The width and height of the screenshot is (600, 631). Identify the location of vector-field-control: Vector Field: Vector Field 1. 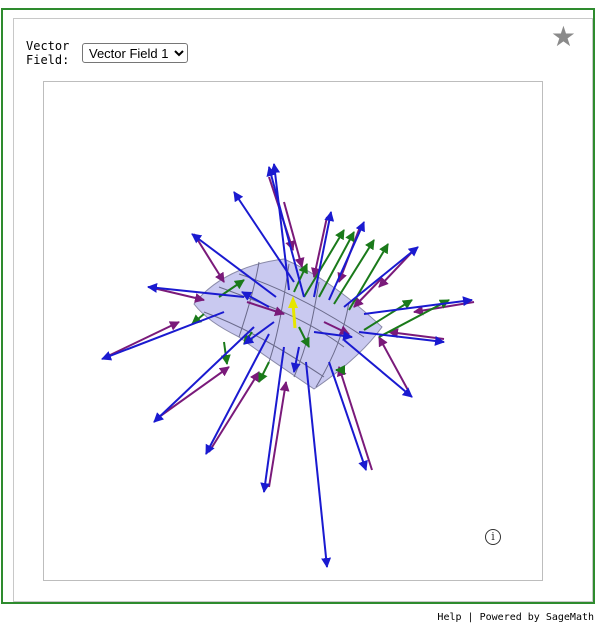
(107, 53).